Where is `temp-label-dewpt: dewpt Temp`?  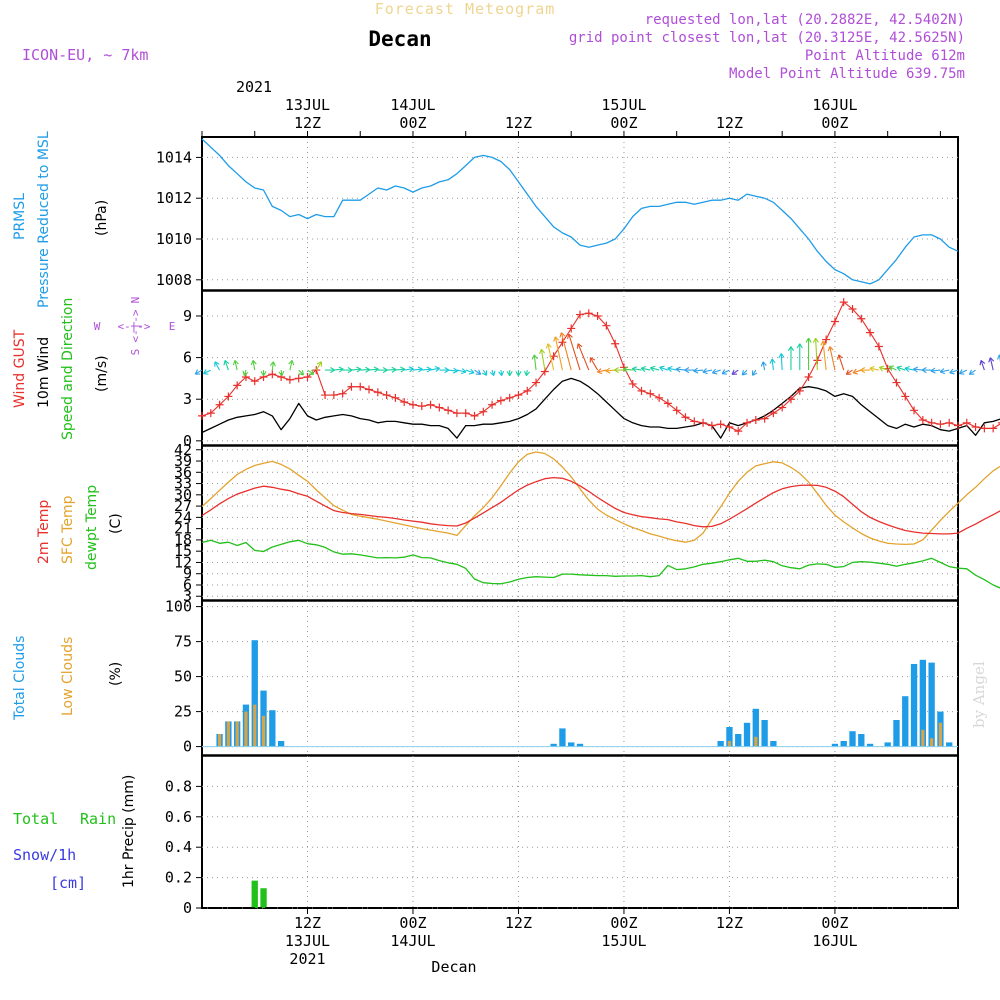
temp-label-dewpt: dewpt Temp is located at coordinates (92, 527).